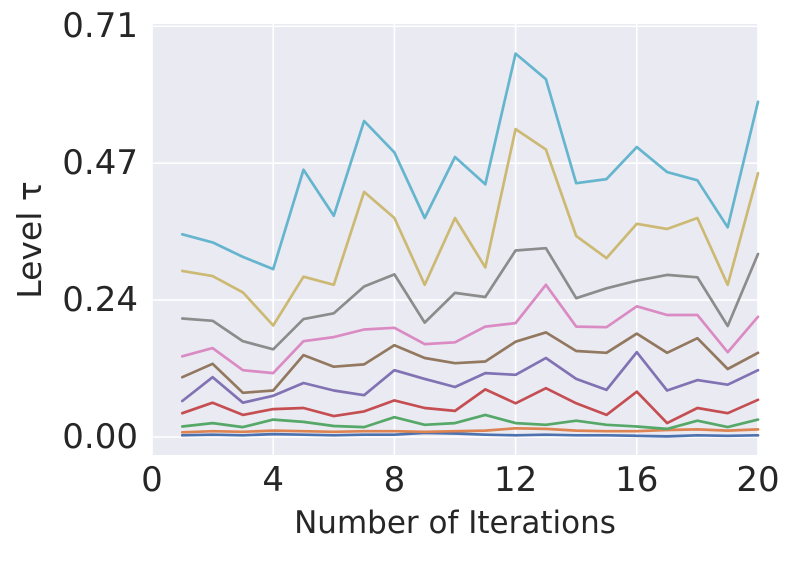 The height and width of the screenshot is (561, 794). Describe the element at coordinates (29, 240) in the screenshot. I see `y-axis-label: Level τ` at that location.